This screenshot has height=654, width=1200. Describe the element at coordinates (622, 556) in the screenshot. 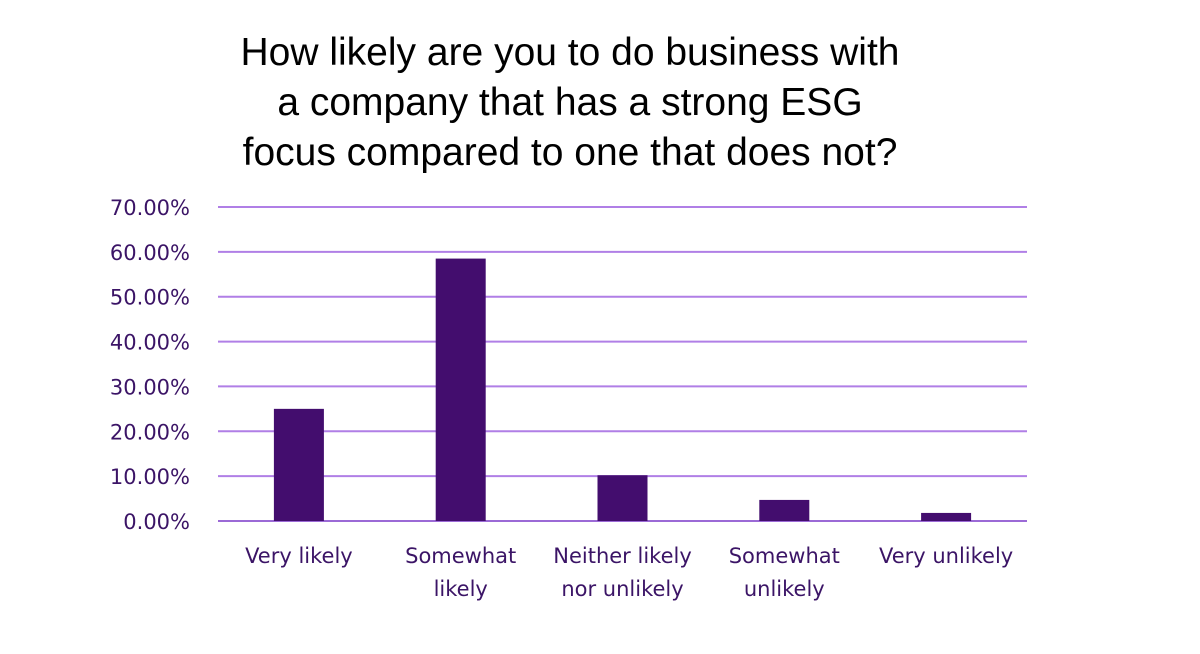

I see `x-category-label: Neither likely` at that location.